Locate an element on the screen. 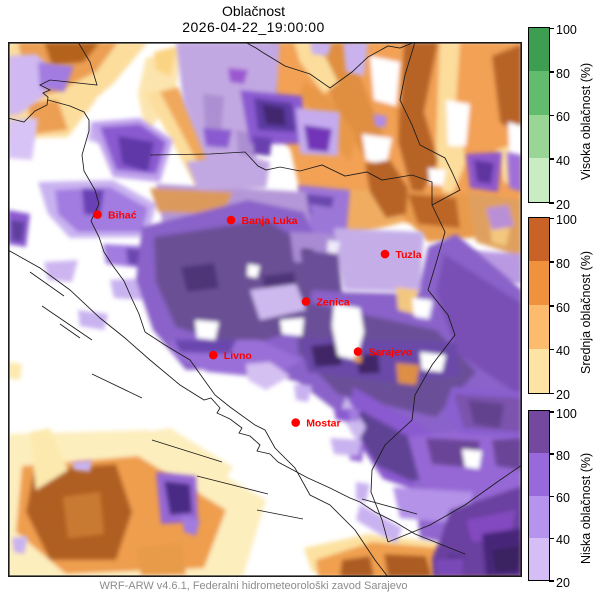 The image size is (600, 600). svg-text: Bihać is located at coordinates (122, 216).